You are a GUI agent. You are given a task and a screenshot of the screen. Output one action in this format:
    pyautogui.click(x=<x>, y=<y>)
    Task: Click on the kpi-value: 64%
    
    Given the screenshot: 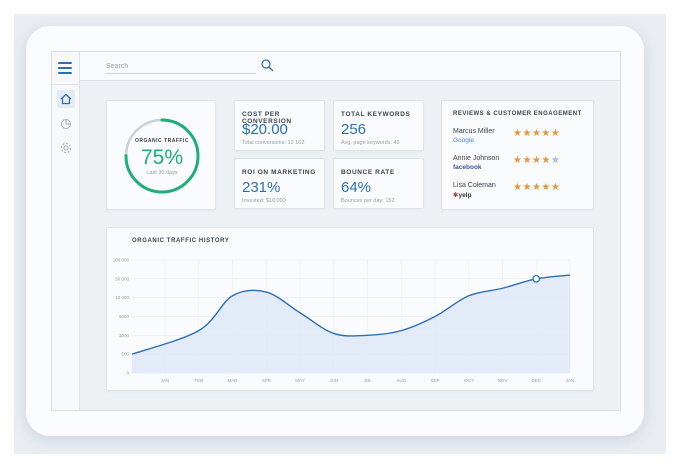 What is the action you would take?
    pyautogui.click(x=356, y=187)
    